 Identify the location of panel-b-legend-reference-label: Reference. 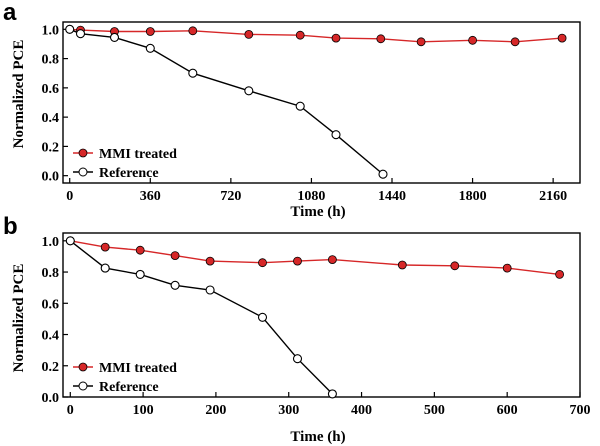
(129, 387).